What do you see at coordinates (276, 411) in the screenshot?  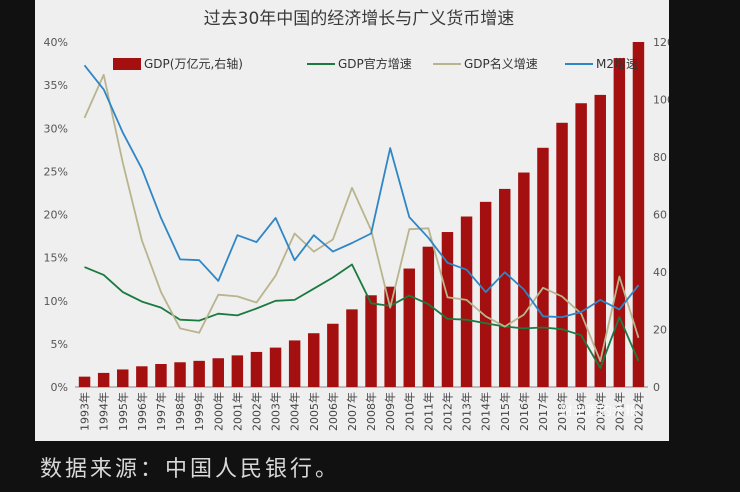 I see `x-tick-label: 2003年` at bounding box center [276, 411].